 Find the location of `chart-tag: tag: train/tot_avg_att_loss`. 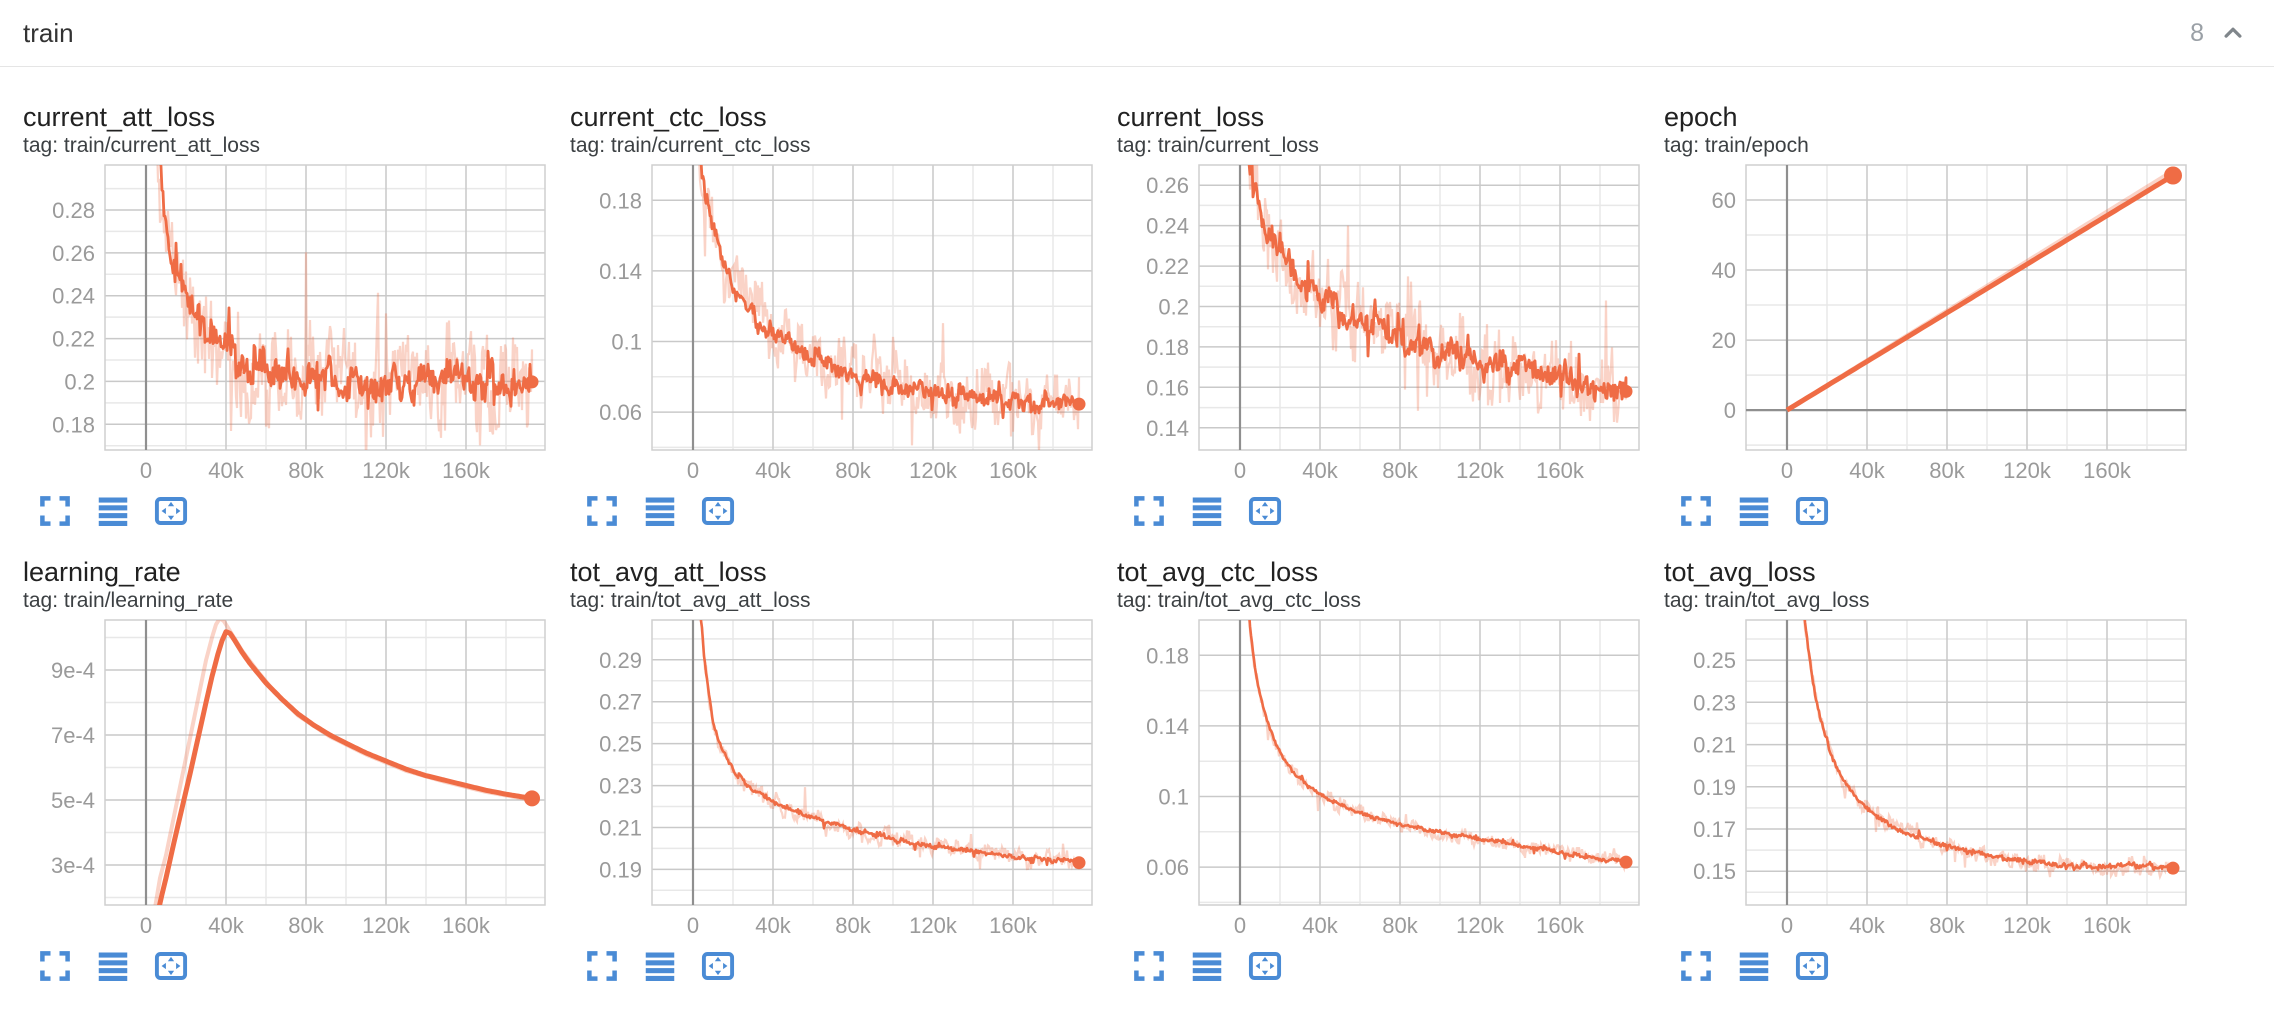

chart-tag: tag: train/tot_avg_att_loss is located at coordinates (690, 600).